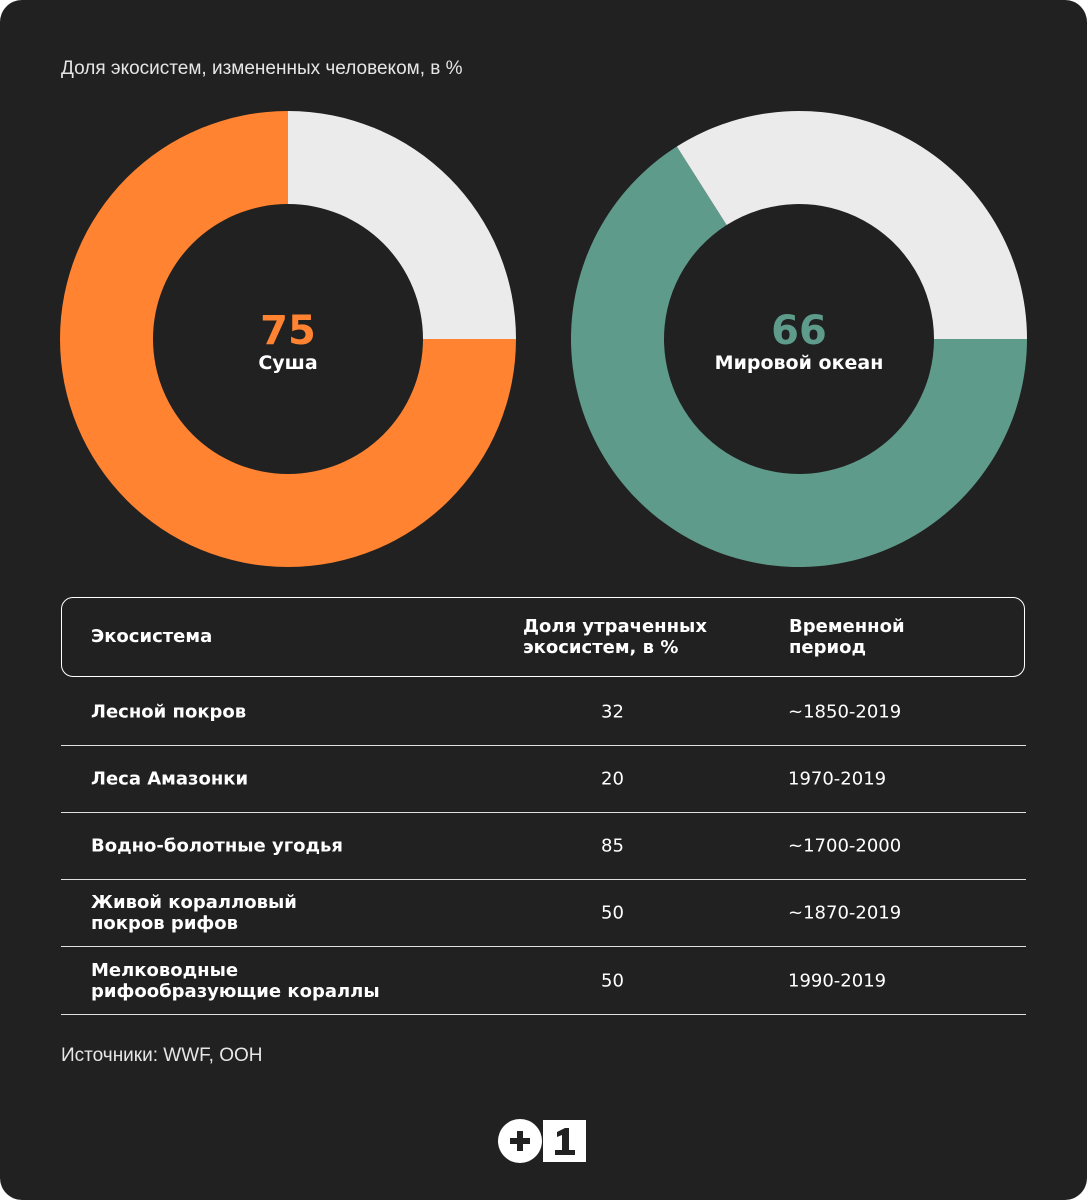 Image resolution: width=1087 pixels, height=1200 pixels. What do you see at coordinates (845, 712) in the screenshot?
I see `time-period: ~1850-2019` at bounding box center [845, 712].